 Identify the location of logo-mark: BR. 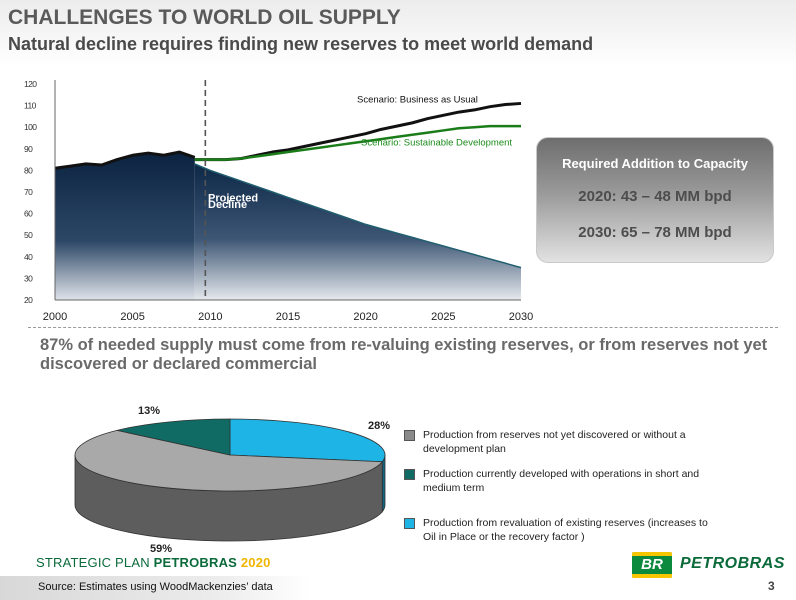
(652, 564).